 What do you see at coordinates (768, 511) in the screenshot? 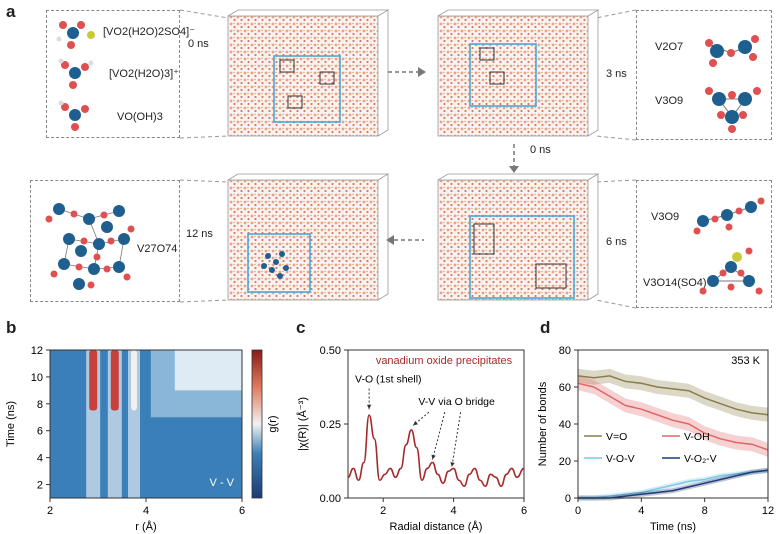
I see `x-tick-label: 12` at bounding box center [768, 511].